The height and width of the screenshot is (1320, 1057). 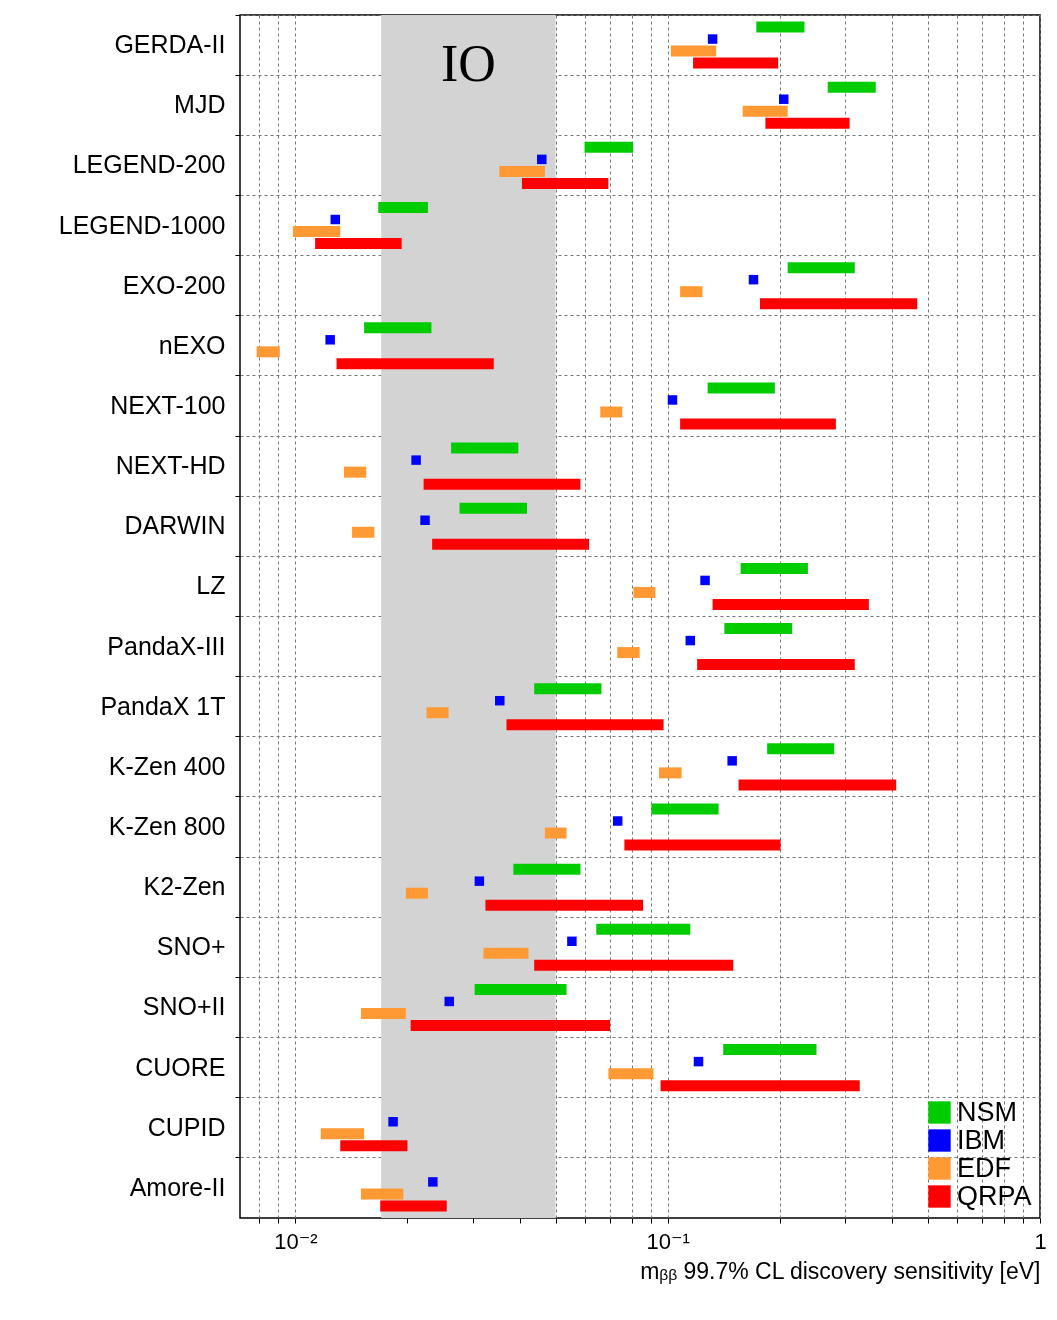 I want to click on y-tick-label: LZ, so click(x=211, y=585).